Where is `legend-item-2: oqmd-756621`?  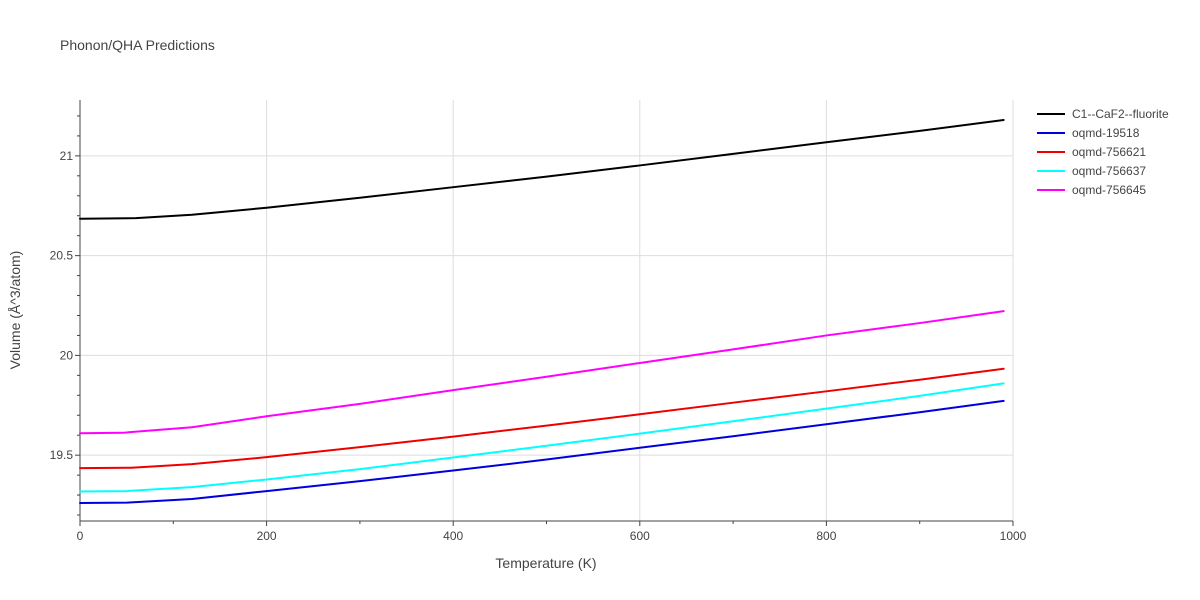 legend-item-2: oqmd-756621 is located at coordinates (1091, 152).